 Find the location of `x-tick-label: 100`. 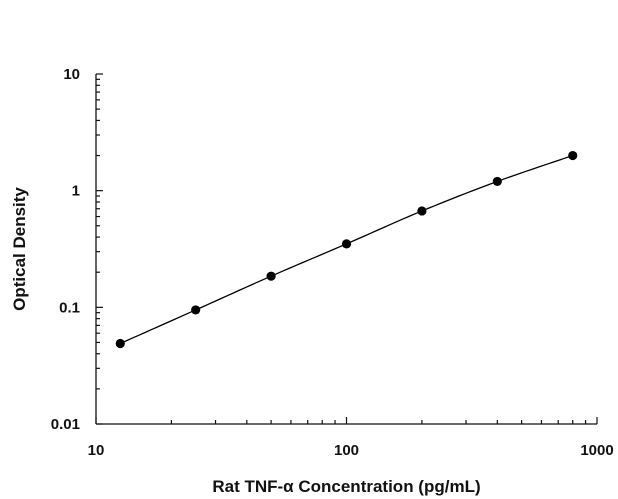

x-tick-label: 100 is located at coordinates (346, 450).